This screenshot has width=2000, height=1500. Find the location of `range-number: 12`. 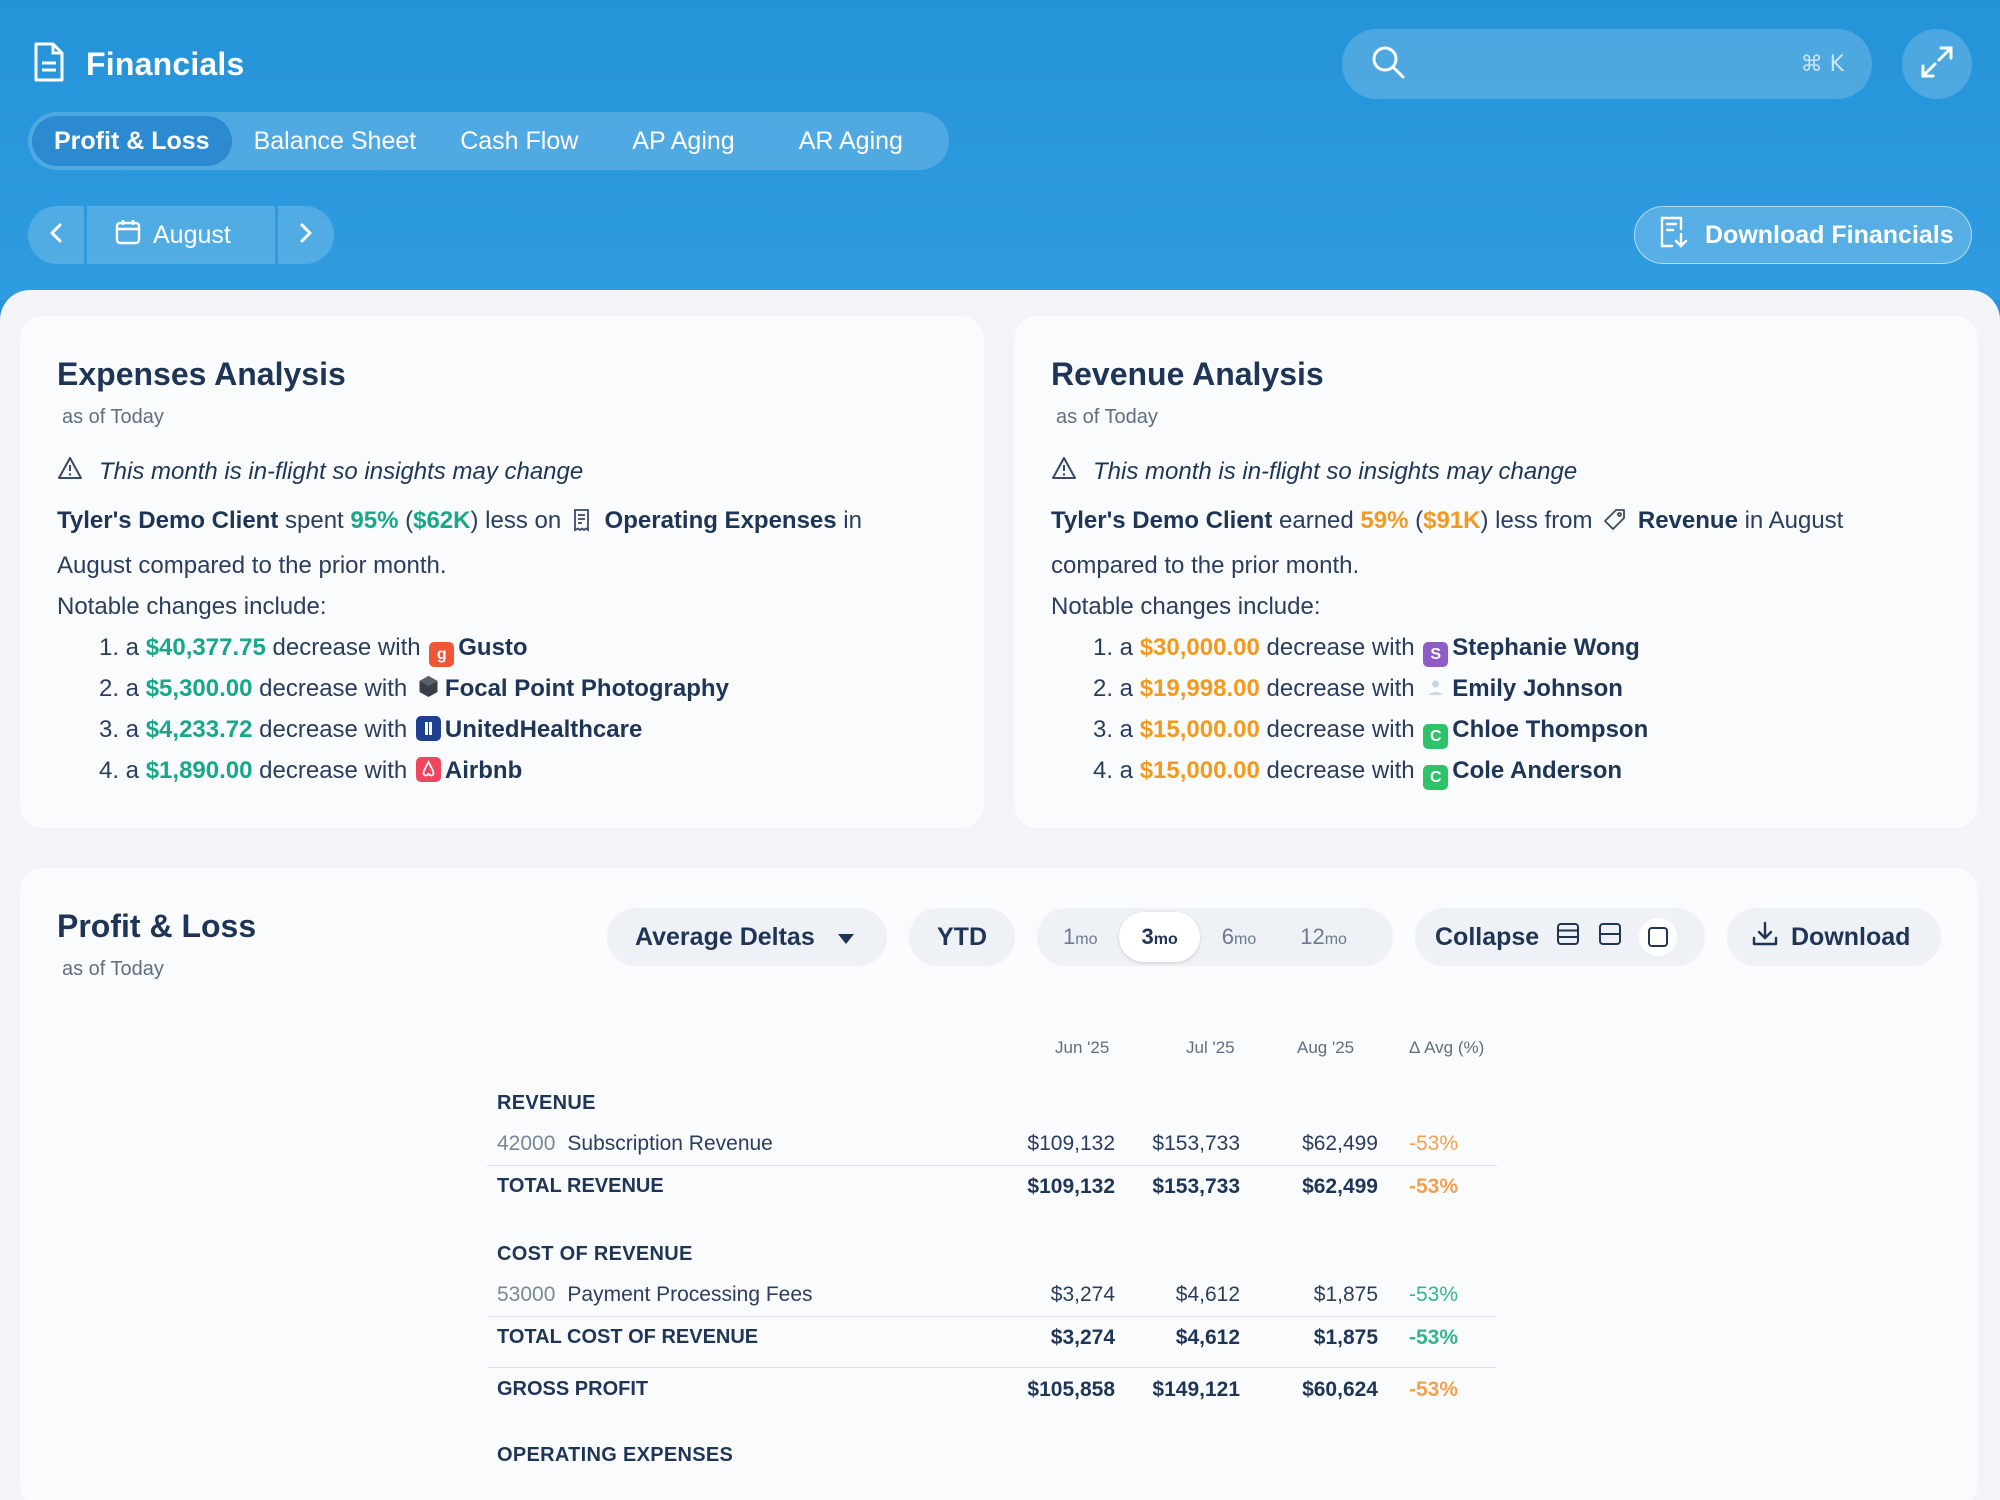

range-number: 12 is located at coordinates (1312, 936).